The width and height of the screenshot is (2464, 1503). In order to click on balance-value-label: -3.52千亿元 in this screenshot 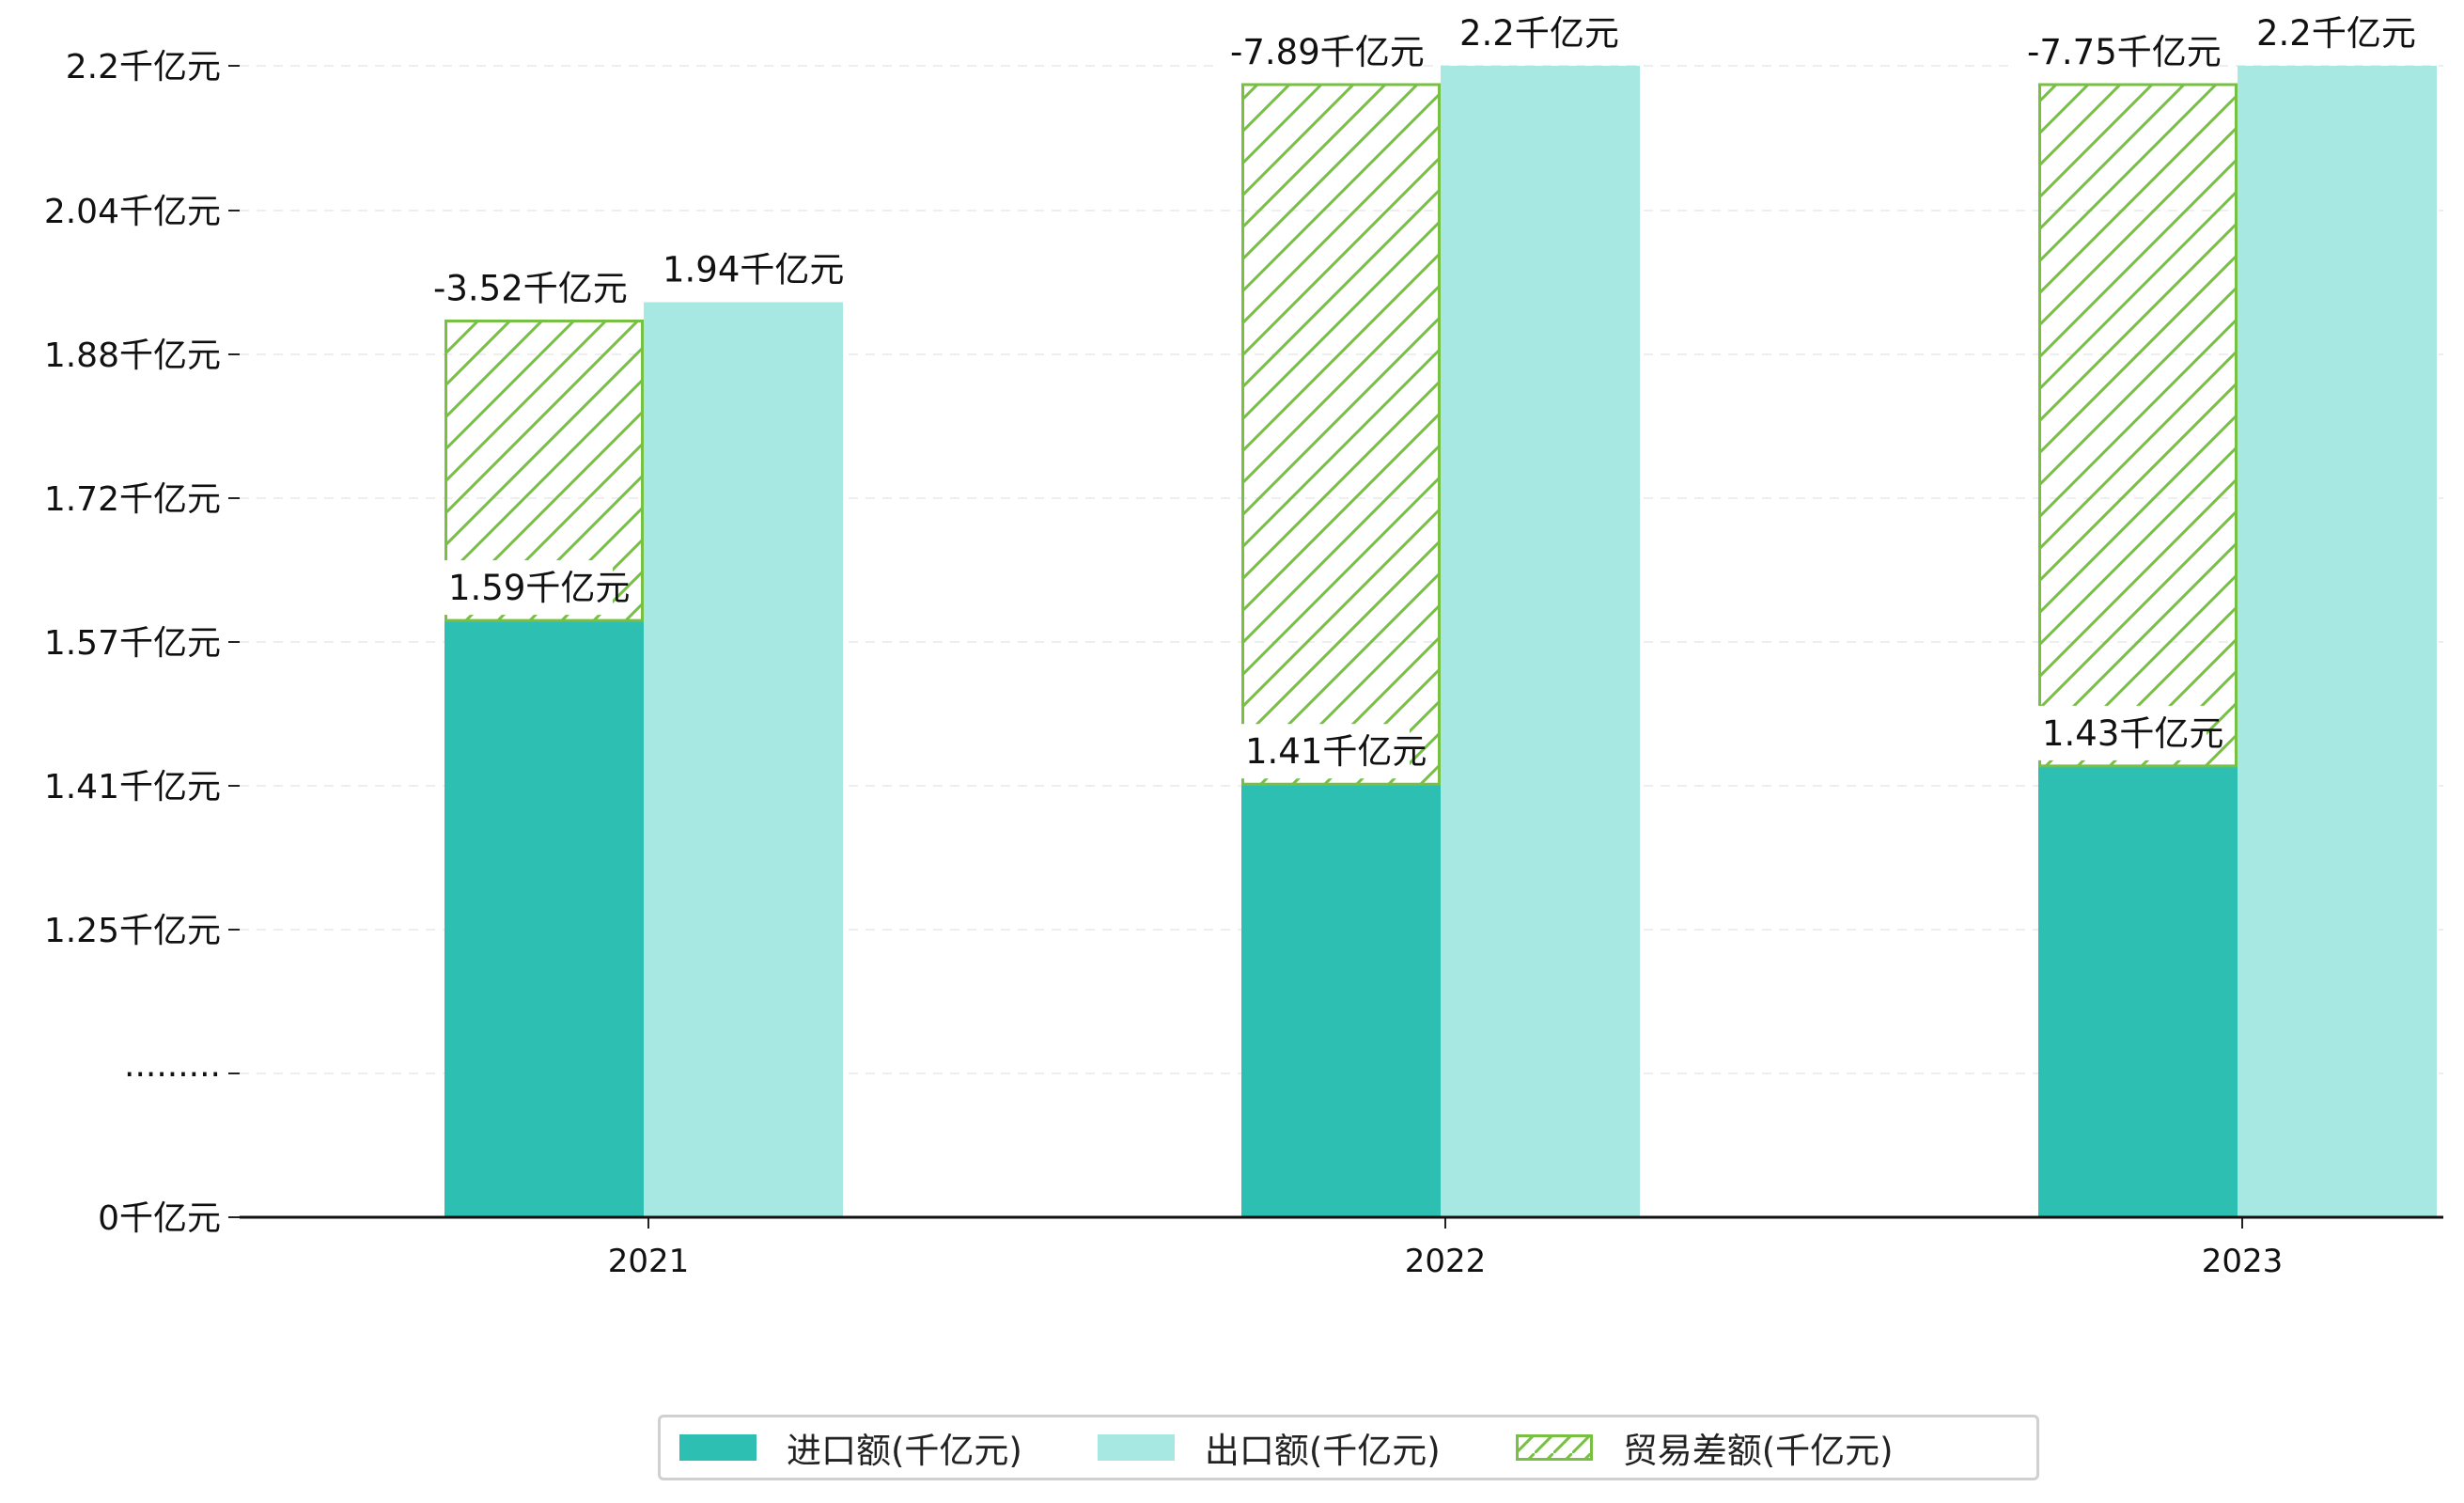, I will do `click(524, 288)`.